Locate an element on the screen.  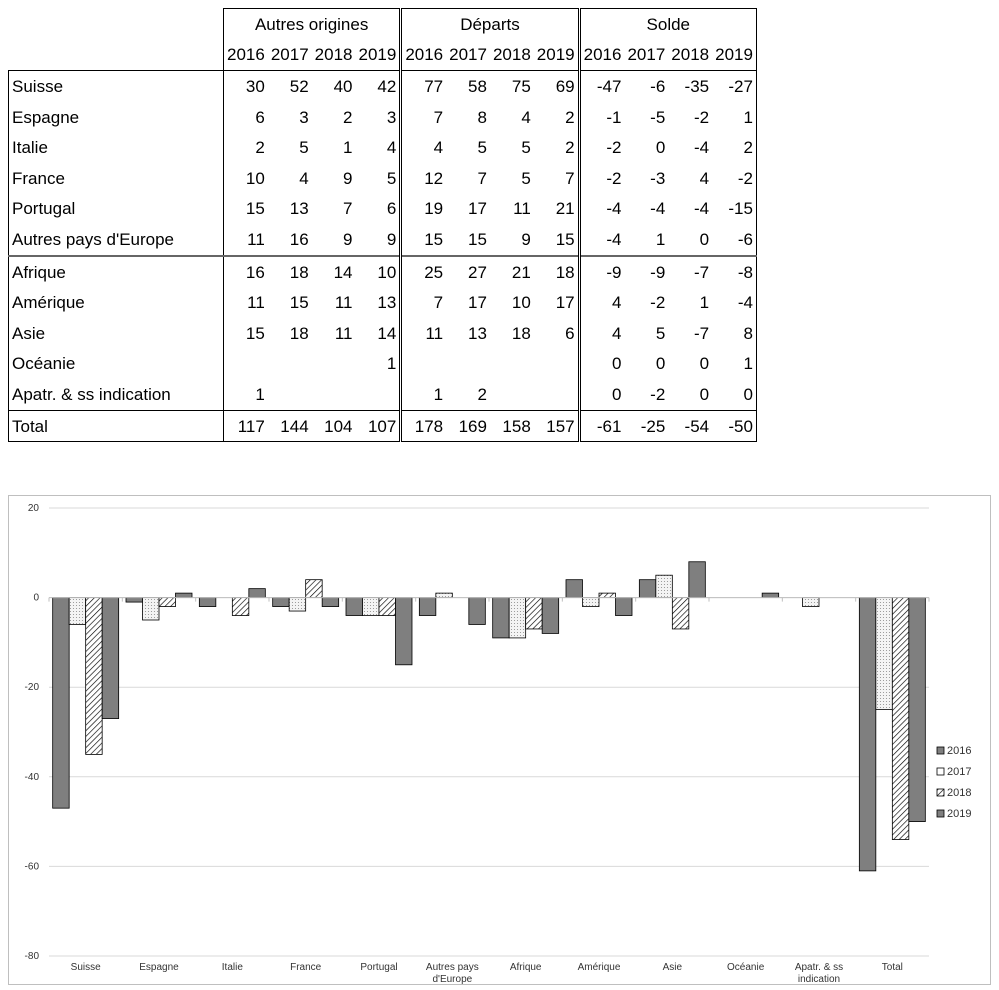
y-tick-label: -20 is located at coordinates (32, 687).